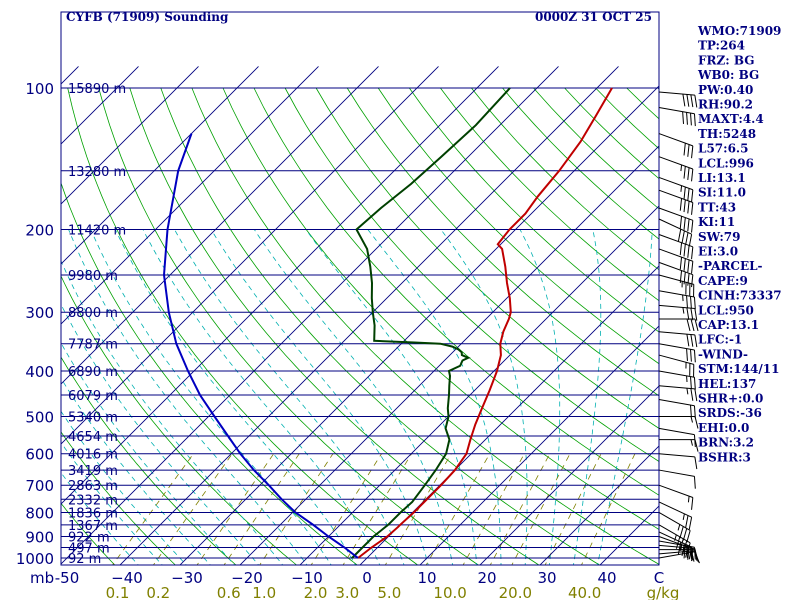 The width and height of the screenshot is (800, 600). What do you see at coordinates (118, 592) in the screenshot?
I see `mixing-ratio-tick-label: 0.1` at bounding box center [118, 592].